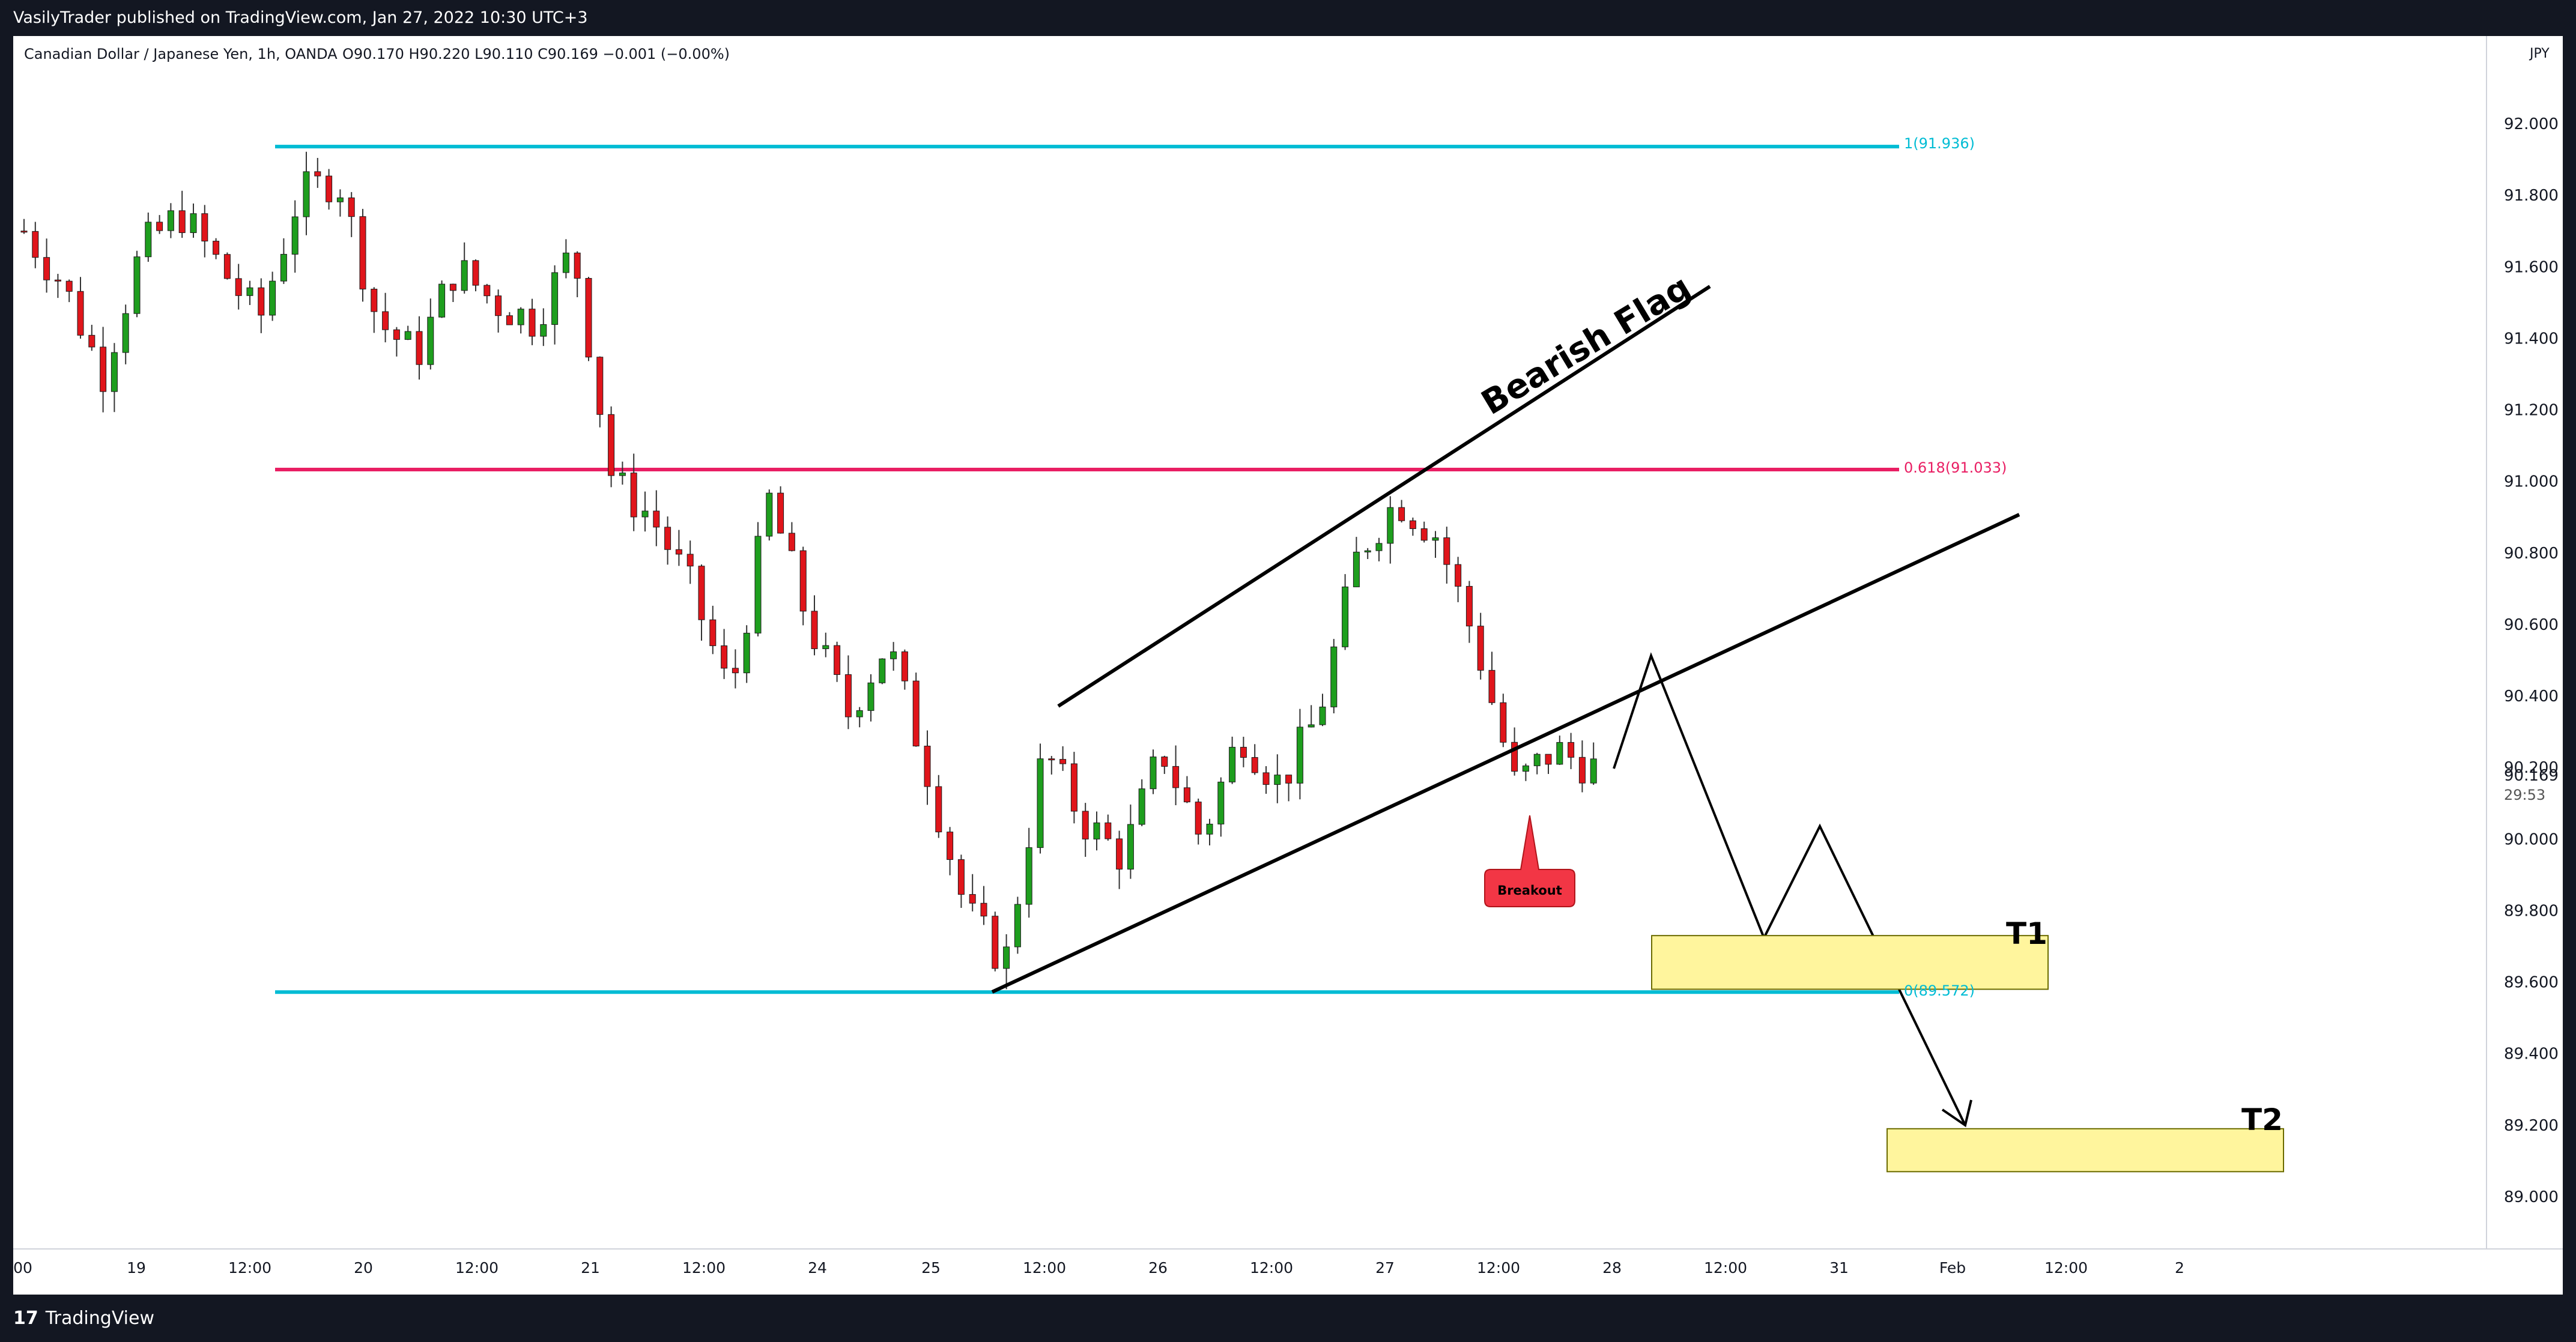  I want to click on projection-arrowhead, so click(1956, 1113).